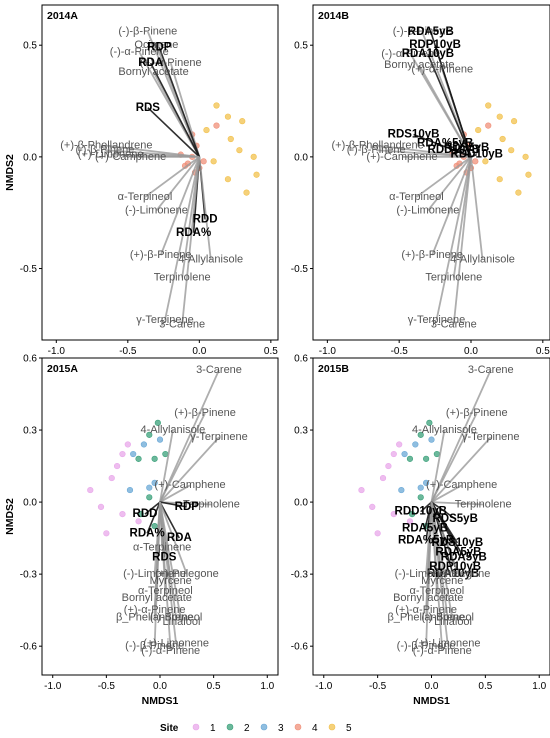 Image resolution: width=550 pixels, height=738 pixels. What do you see at coordinates (414, 135) in the screenshot?
I see `vector-label: RDS10yB` at bounding box center [414, 135].